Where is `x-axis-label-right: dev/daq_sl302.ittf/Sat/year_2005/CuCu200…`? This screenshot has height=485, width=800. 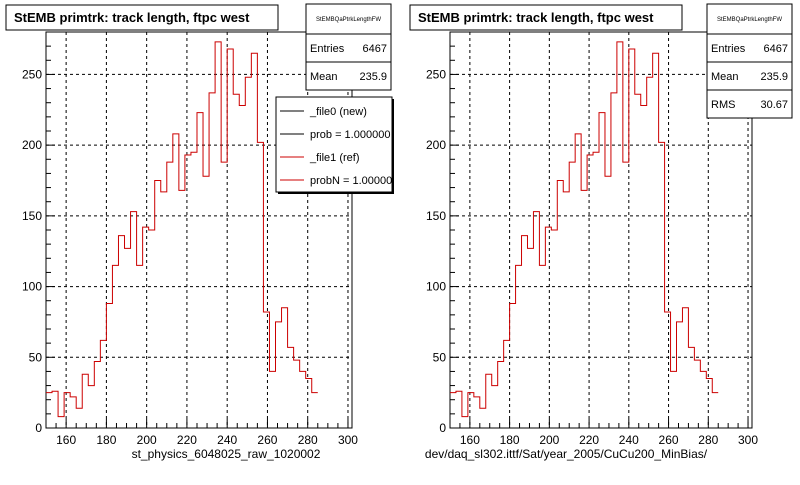
x-axis-label-right: dev/daq_sl302.ittf/Sat/year_2005/CuCu200… is located at coordinates (566, 454).